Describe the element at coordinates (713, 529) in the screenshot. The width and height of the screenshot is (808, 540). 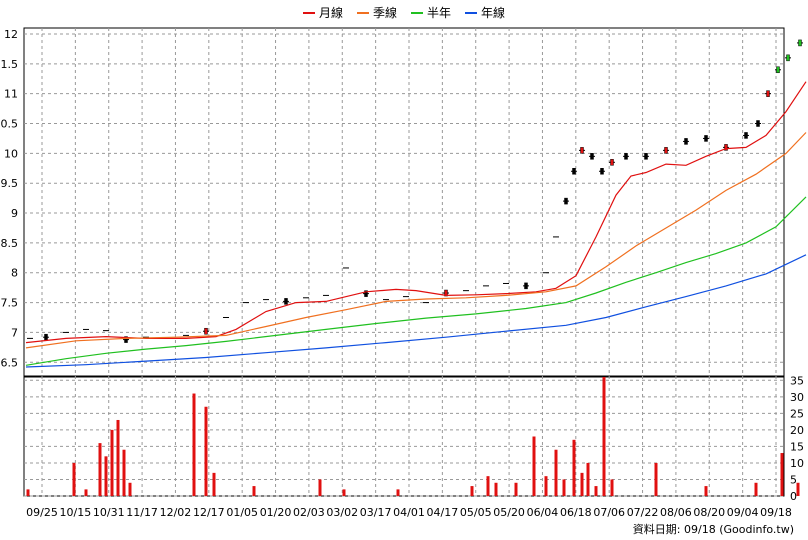
I see `data-date-footer: 資料日期: 09/18 (Goodinfo.tw)` at that location.